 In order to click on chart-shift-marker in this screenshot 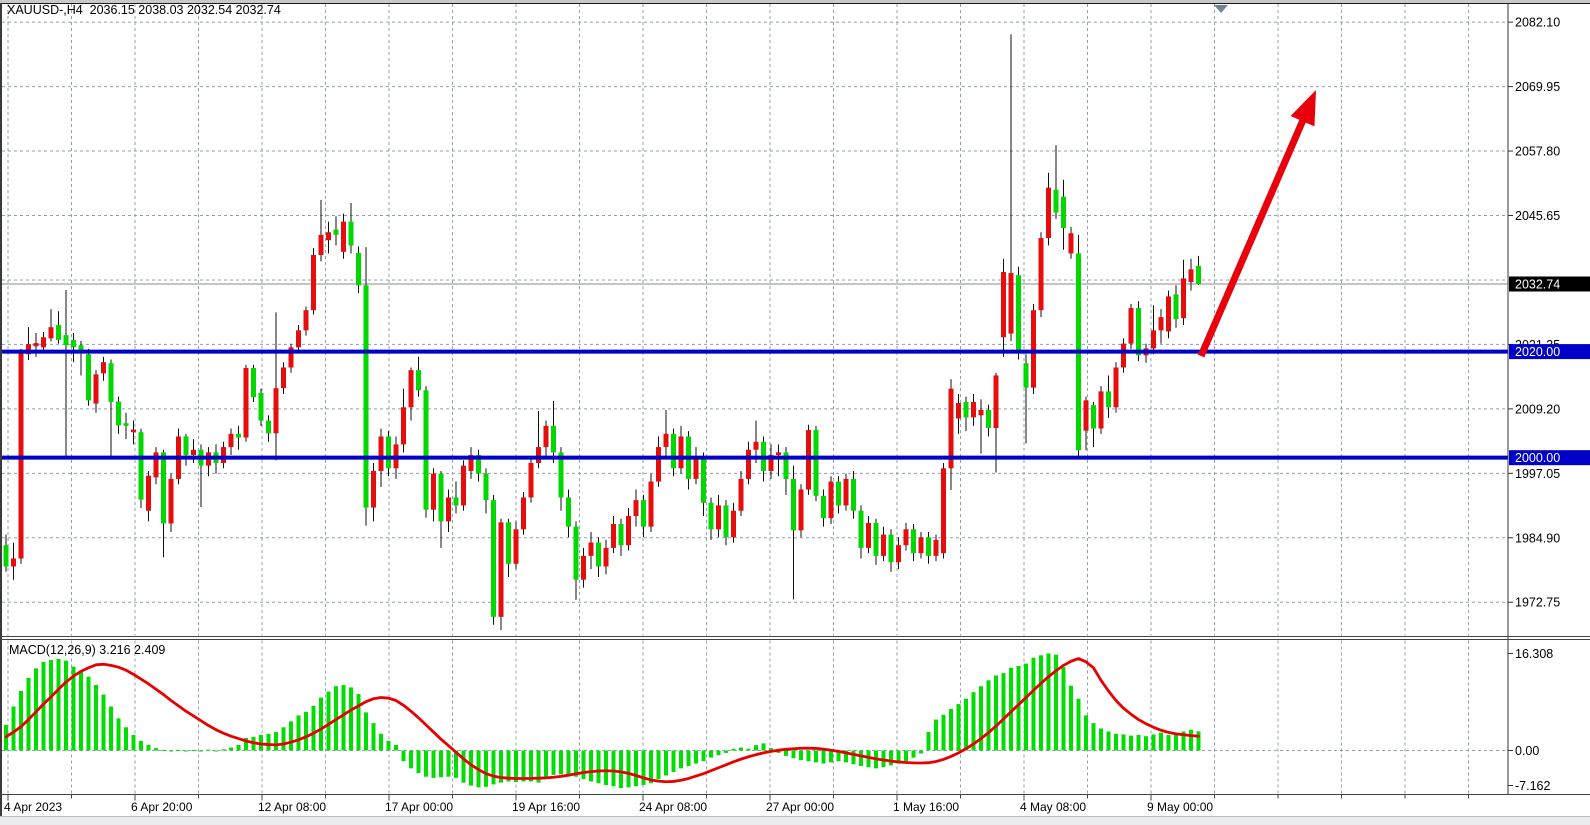, I will do `click(1221, 9)`.